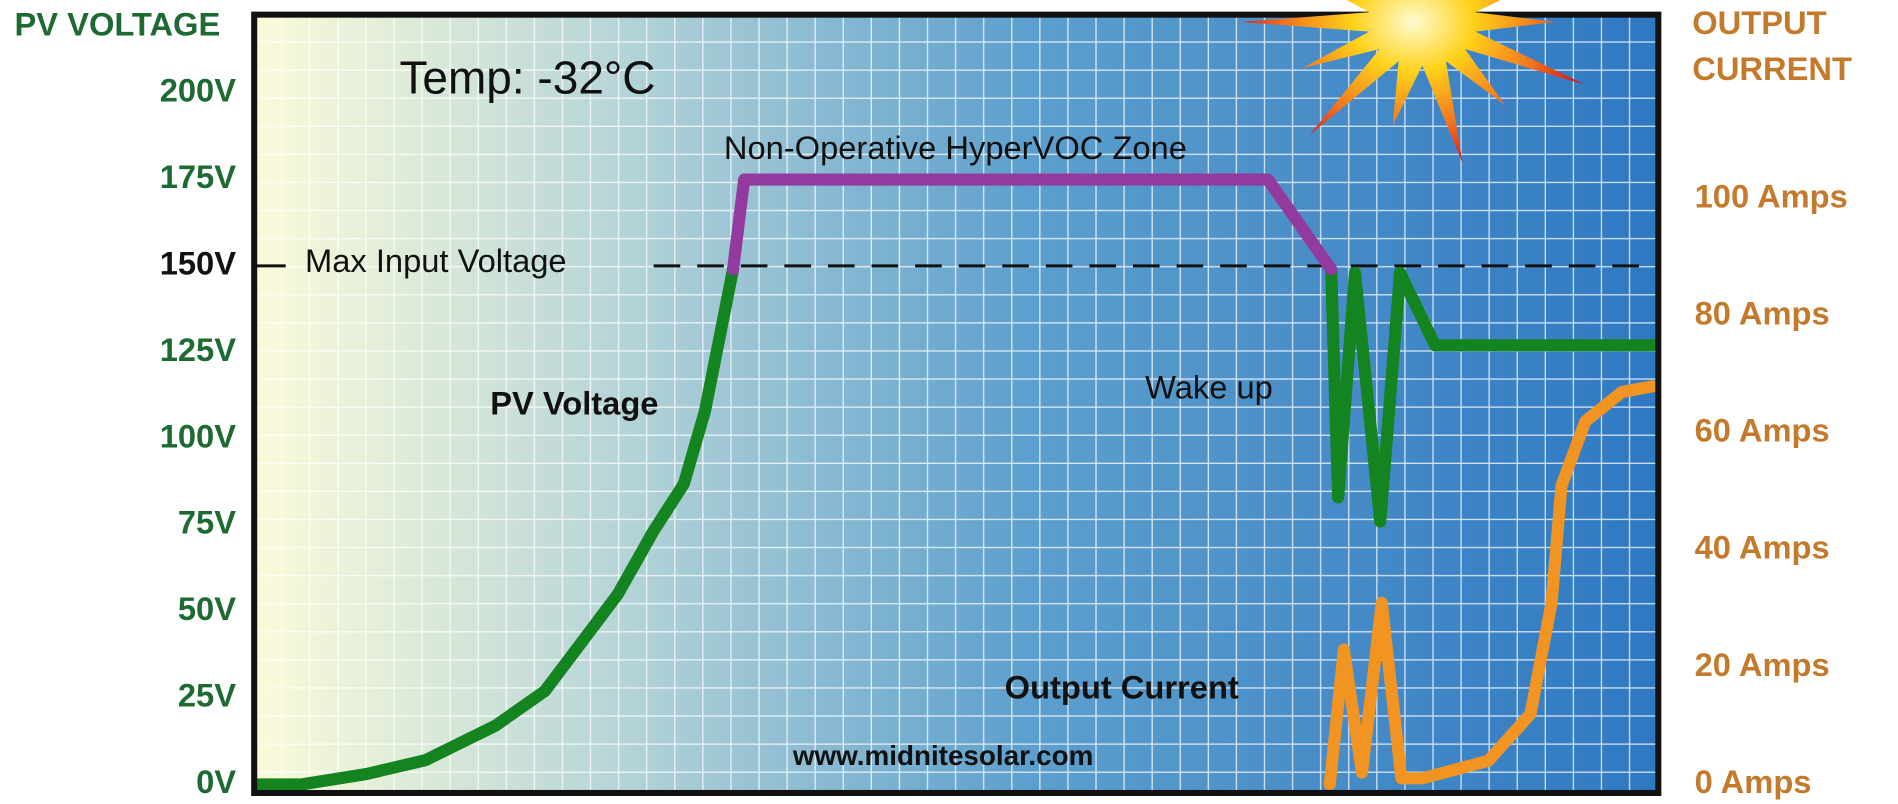  I want to click on y-tick-label: 150V, so click(198, 263).